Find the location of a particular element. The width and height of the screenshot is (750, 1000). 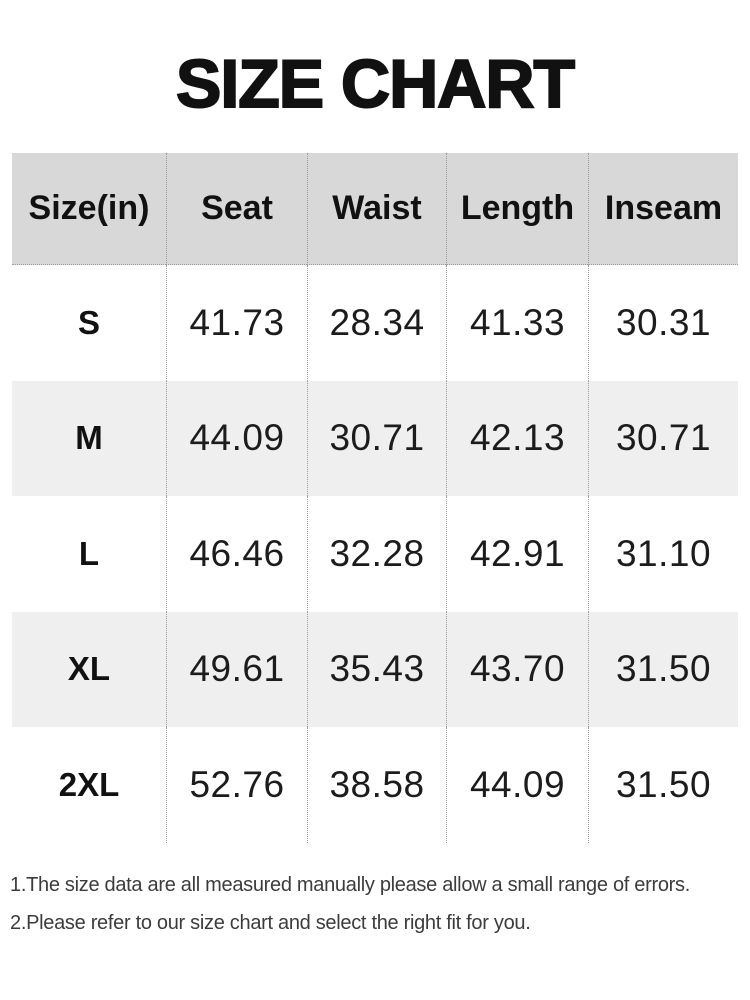

waist-value-s: 28.34 is located at coordinates (376, 323).